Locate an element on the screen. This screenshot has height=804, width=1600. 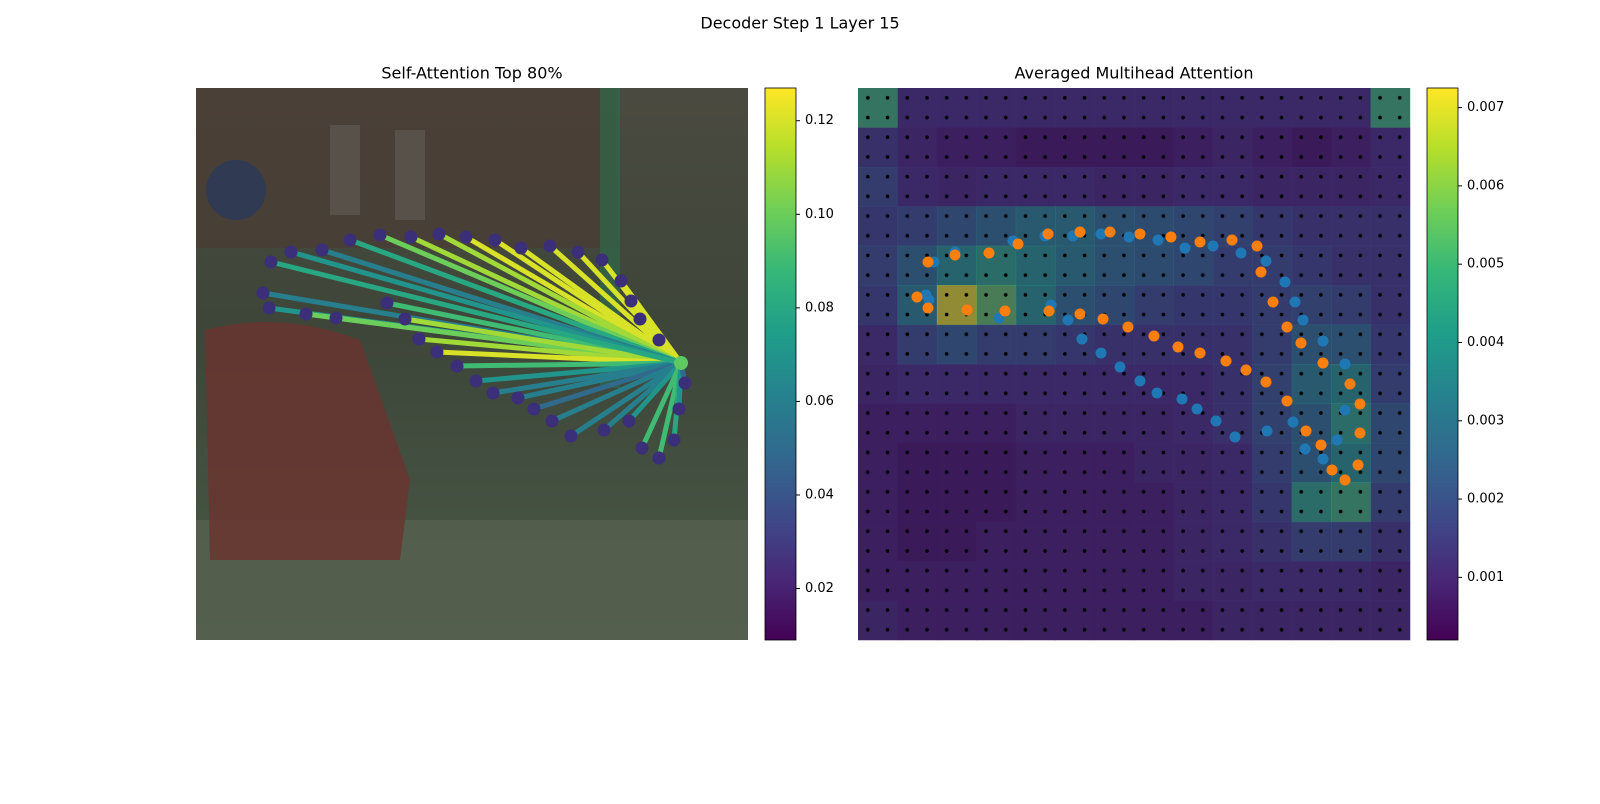
colorbar-tick-label: 0.007 is located at coordinates (1485, 107).